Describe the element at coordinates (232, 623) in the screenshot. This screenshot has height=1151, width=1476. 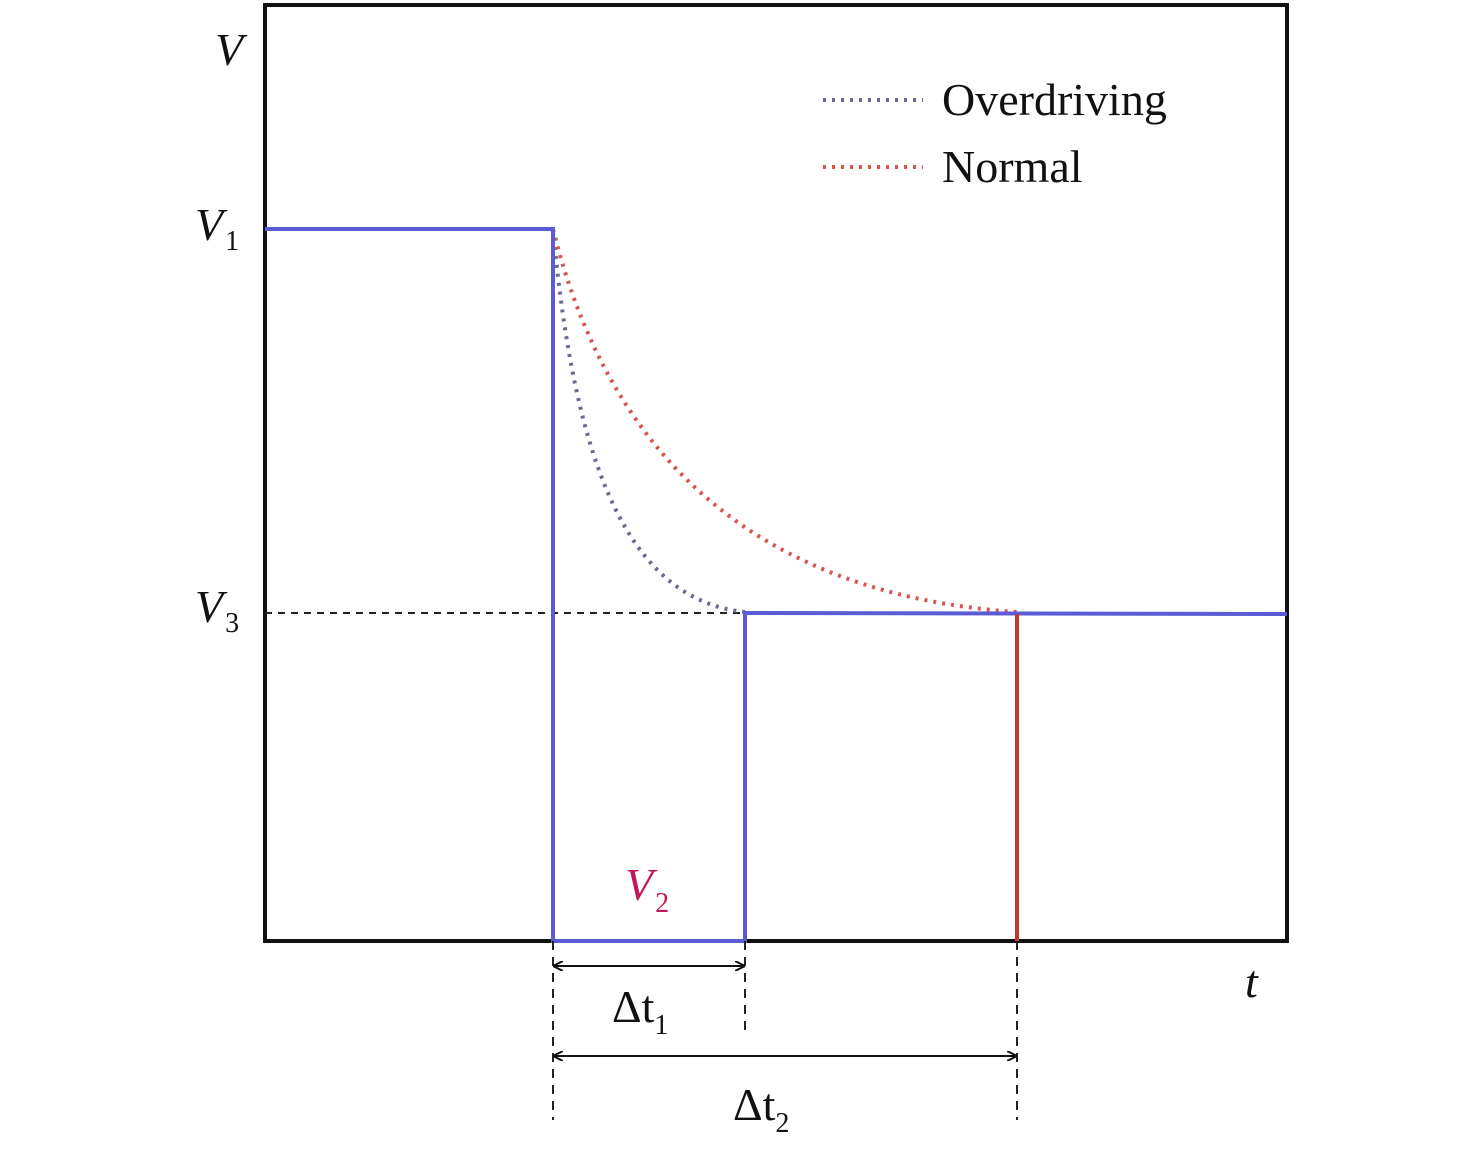
I see `label-sub: 3` at that location.